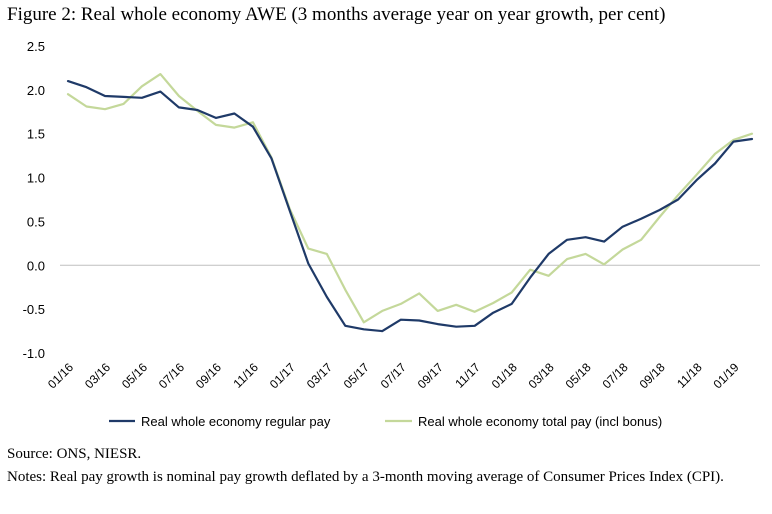  I want to click on y-tick-label: -0.5, so click(34, 309).